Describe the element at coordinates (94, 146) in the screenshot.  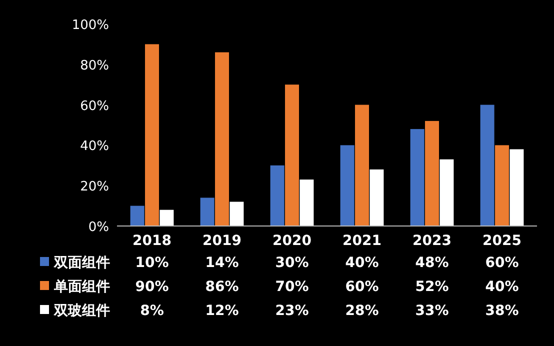
I see `y-tick-label: 40%` at that location.